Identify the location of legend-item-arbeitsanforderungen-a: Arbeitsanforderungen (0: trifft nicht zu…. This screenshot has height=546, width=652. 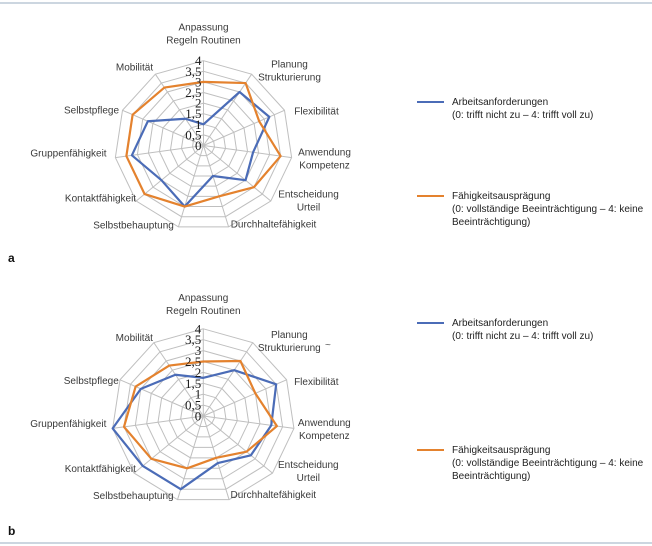
(534, 109).